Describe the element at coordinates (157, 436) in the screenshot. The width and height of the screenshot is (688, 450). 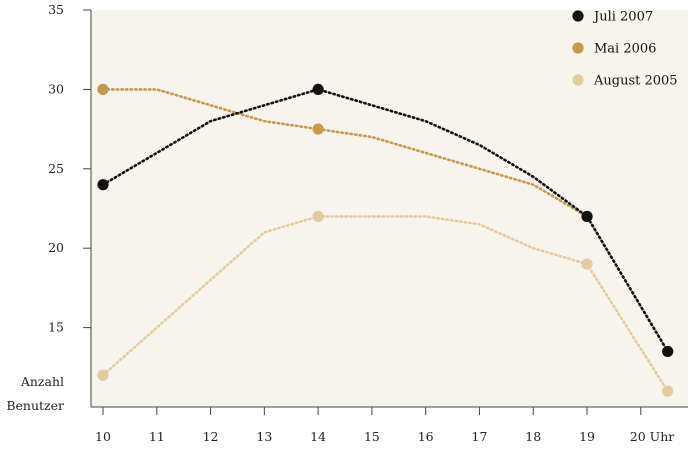
I see `x-tick-label: 11` at that location.